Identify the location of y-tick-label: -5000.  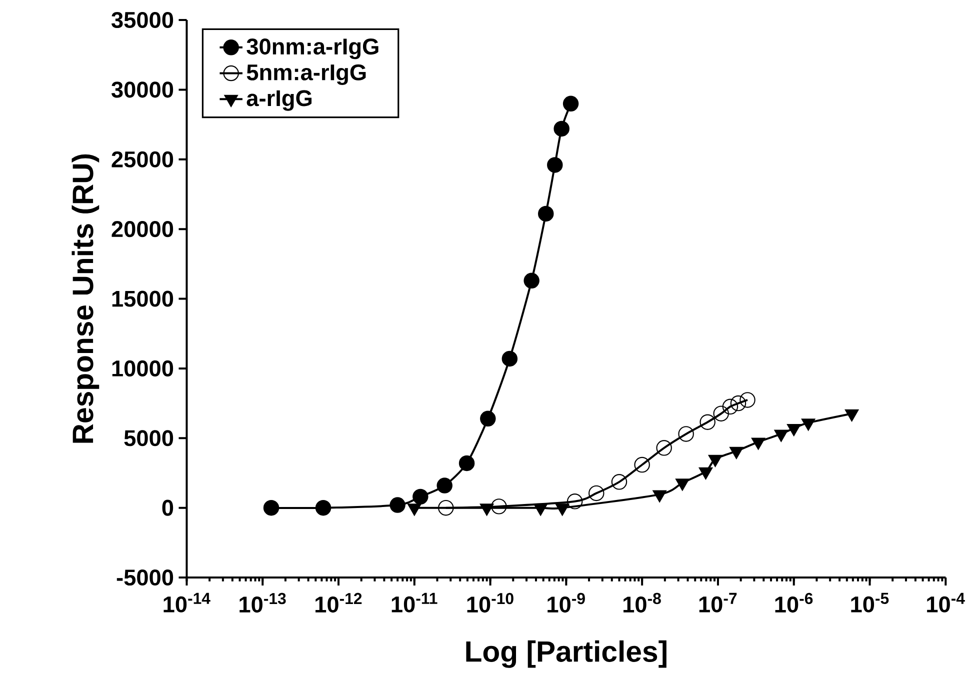
(145, 577).